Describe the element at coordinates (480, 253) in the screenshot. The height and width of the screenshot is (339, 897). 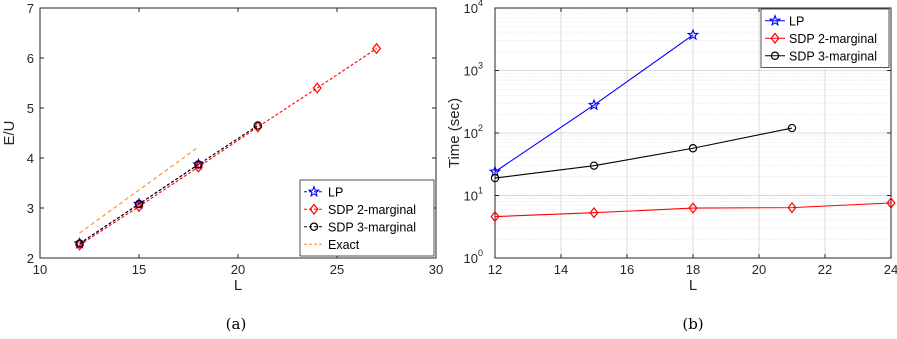
I see `y-tick-exponent: 0` at that location.